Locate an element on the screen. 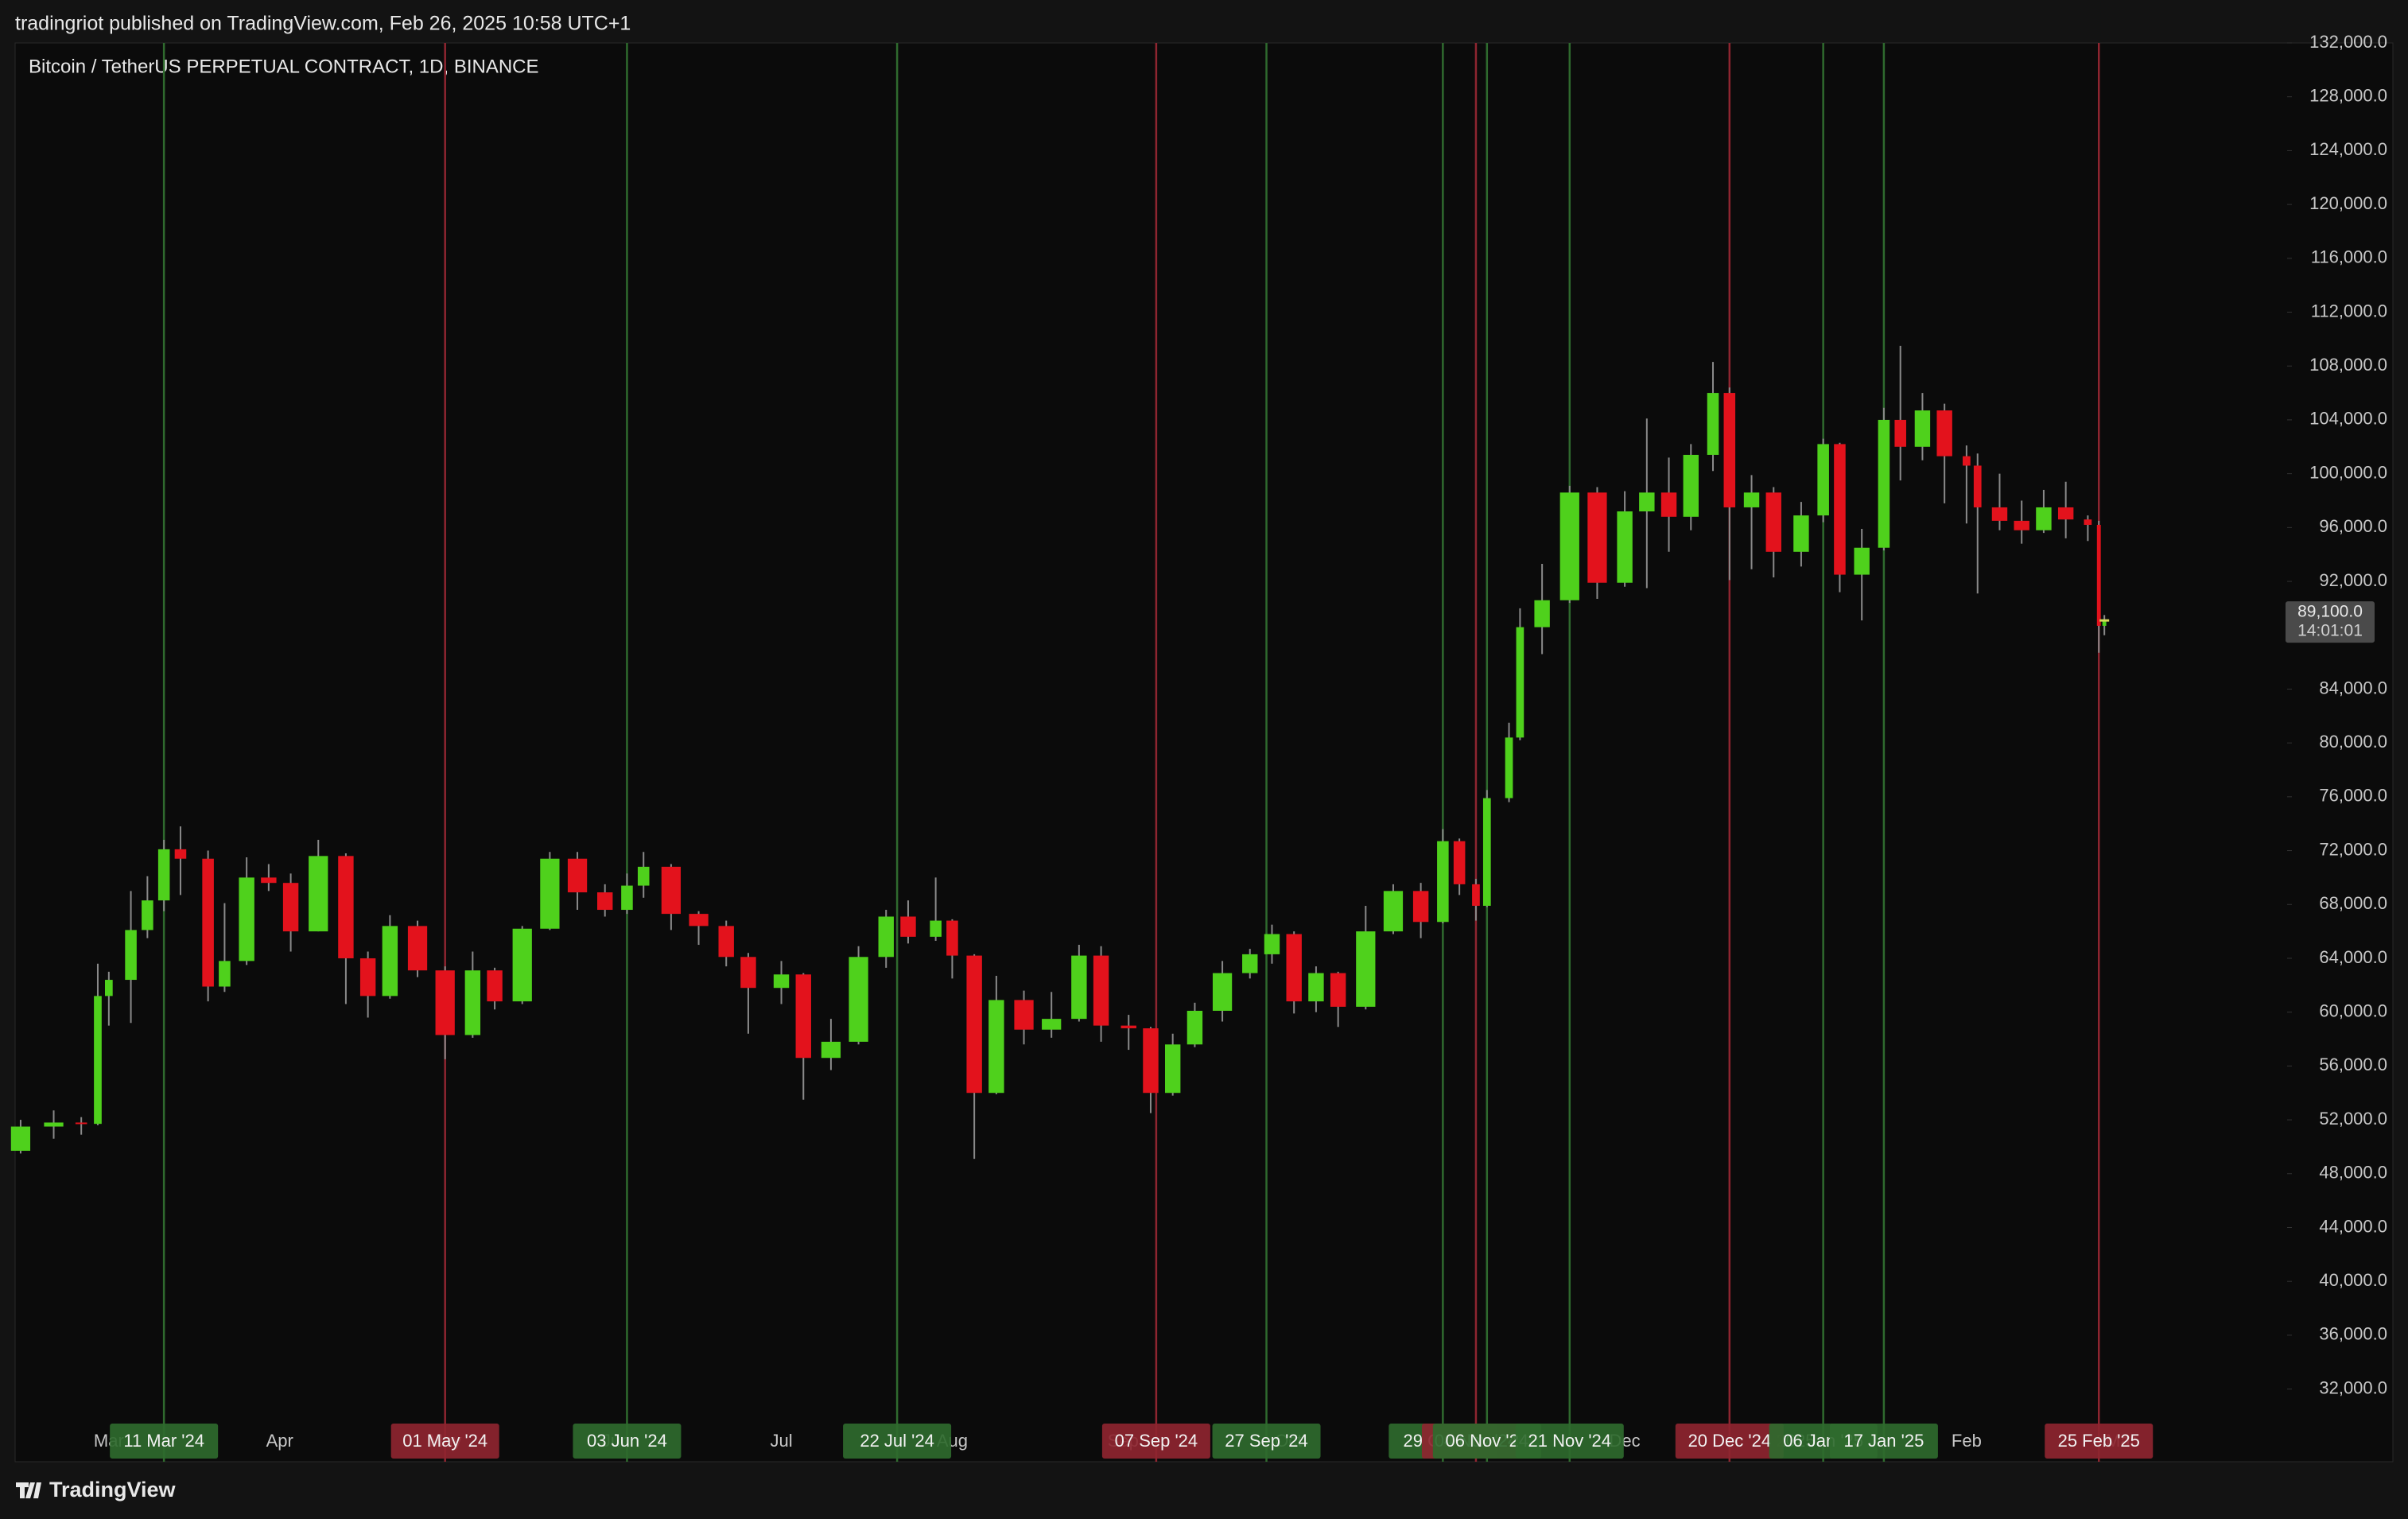 Image resolution: width=2408 pixels, height=1519 pixels. x-tick-label: Jul is located at coordinates (781, 1441).